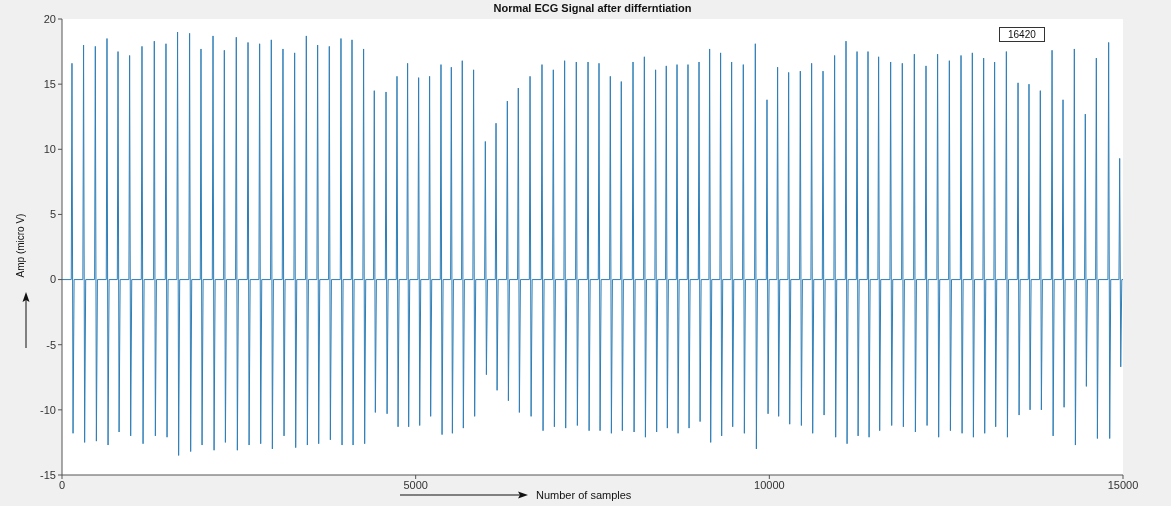 This screenshot has width=1171, height=506. Describe the element at coordinates (49, 149) in the screenshot. I see `y-tick-label: 10` at that location.